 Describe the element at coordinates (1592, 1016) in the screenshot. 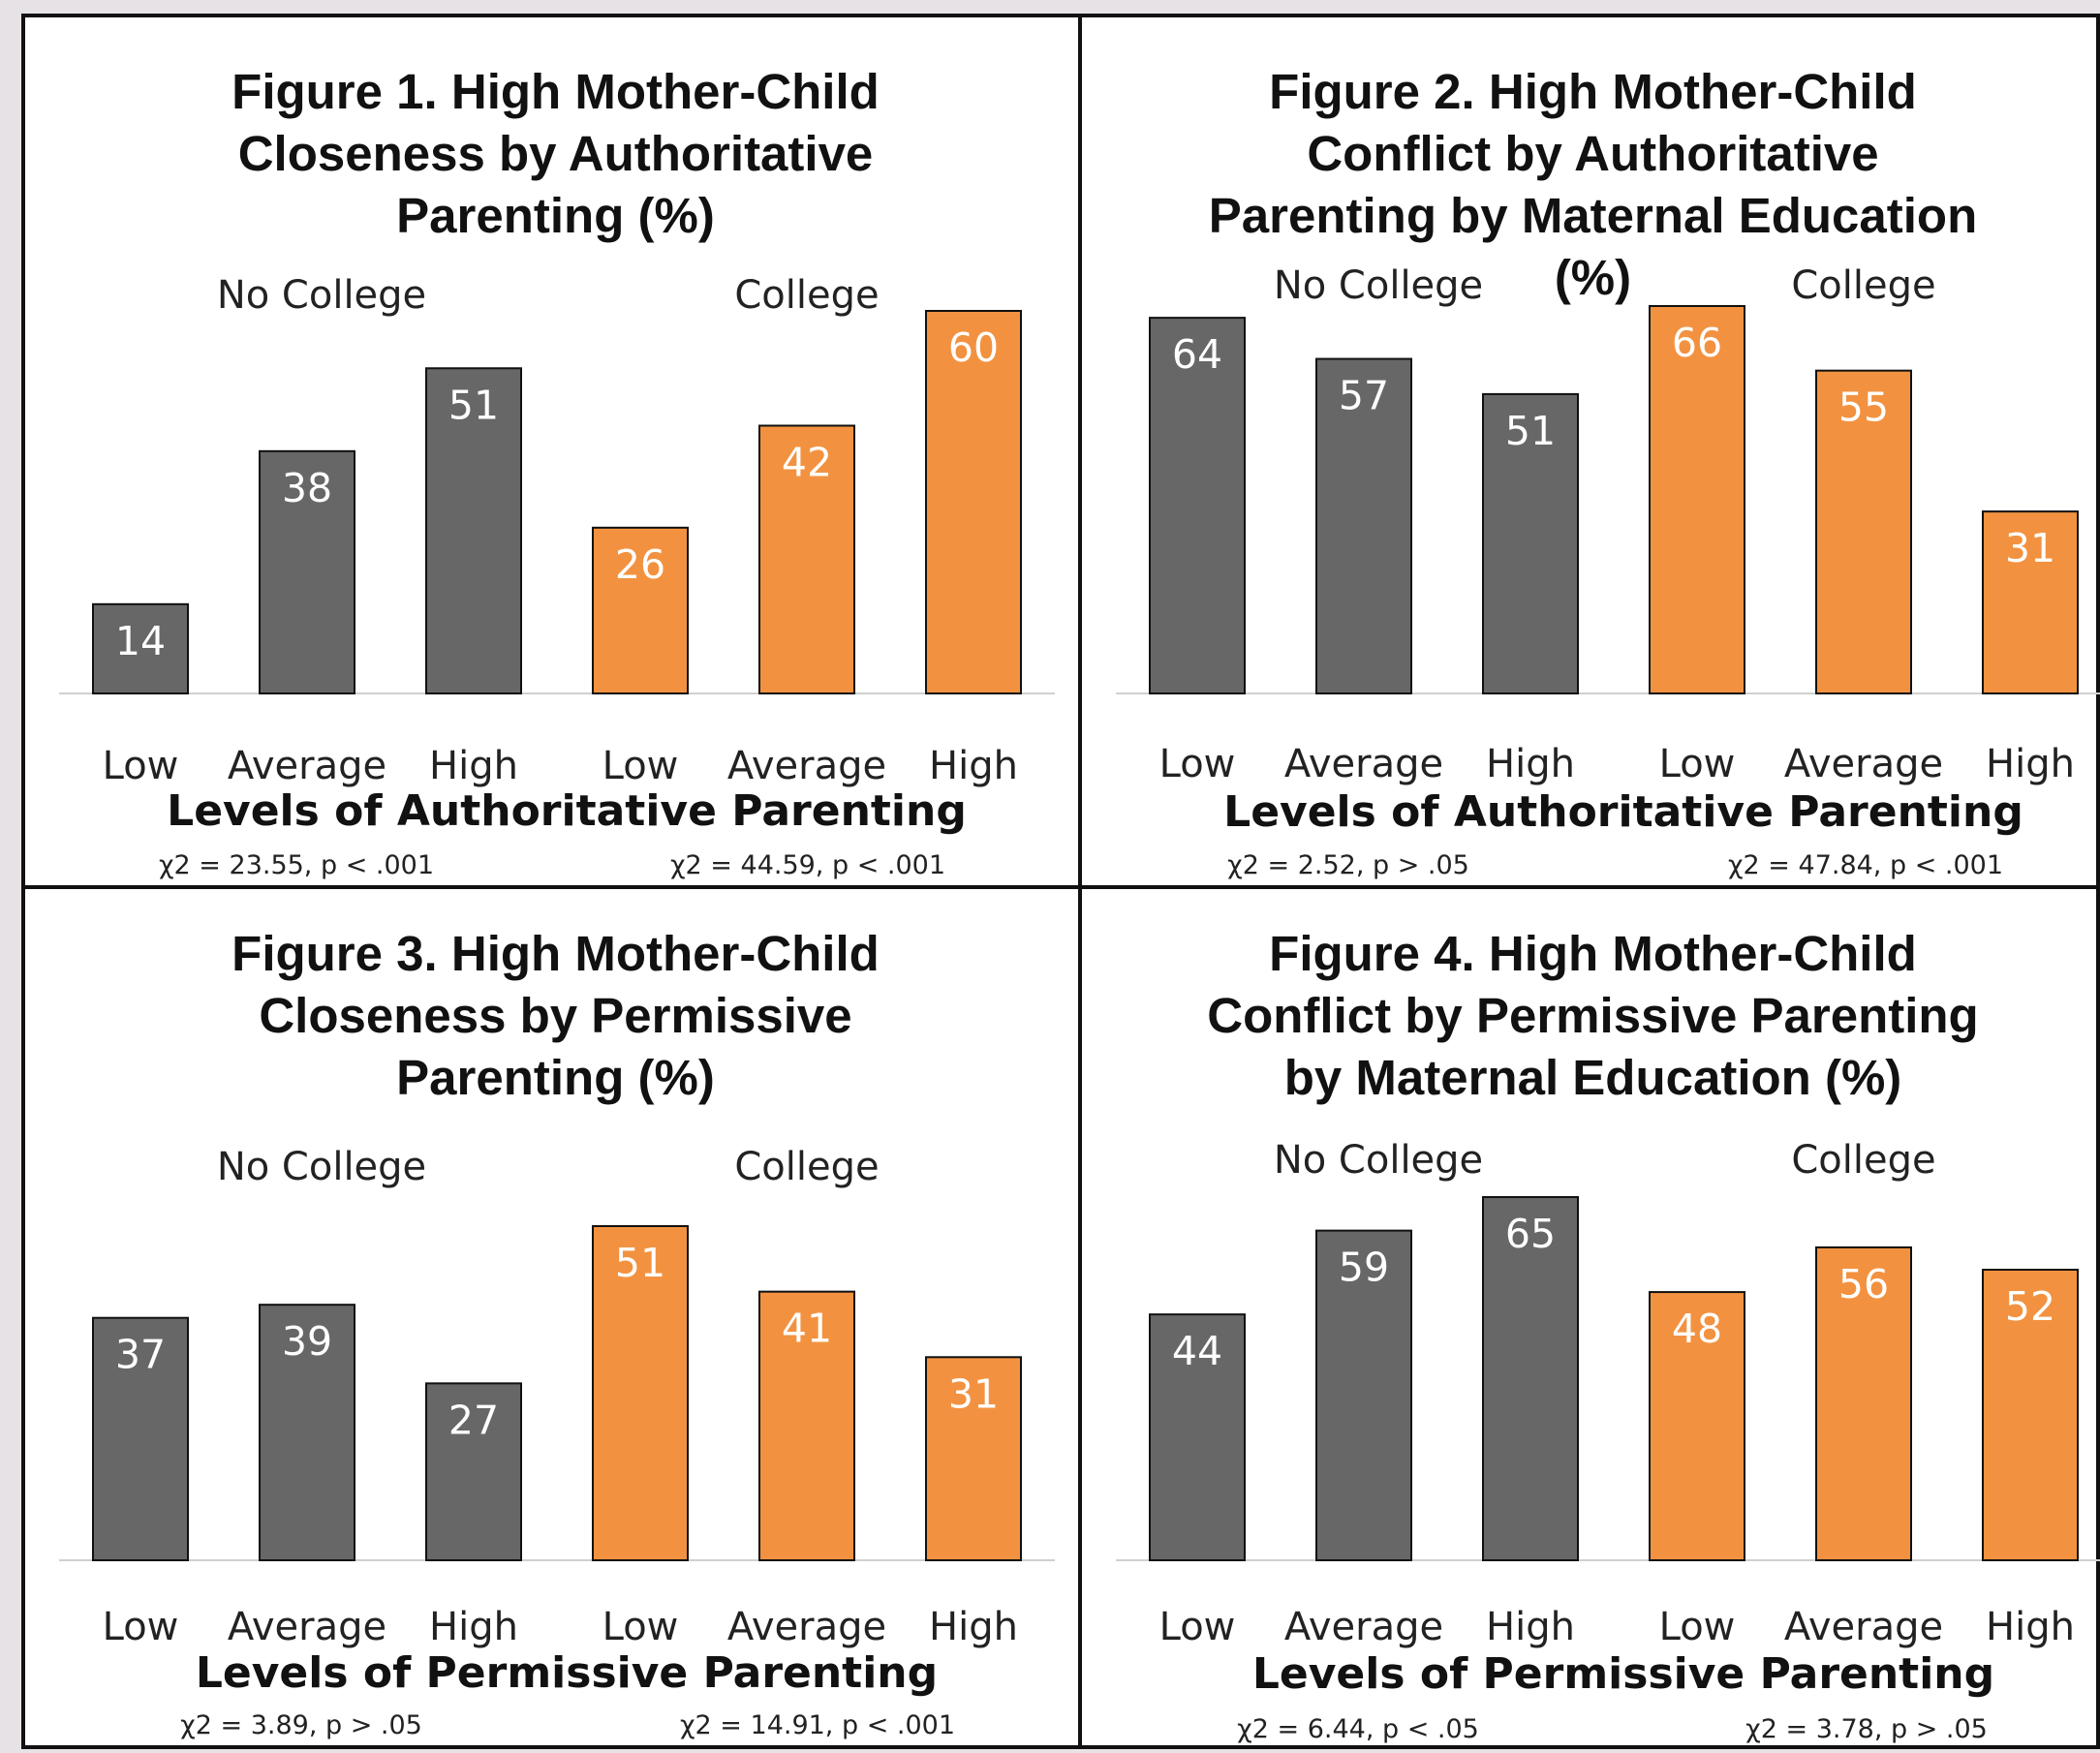

I see `chart-title-line: Conflict by Permissive Parenting` at that location.